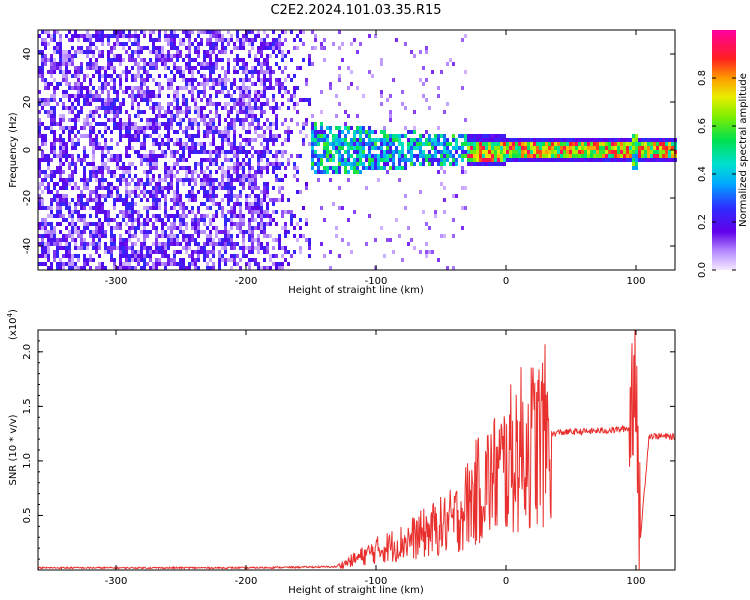 The image size is (750, 600). What do you see at coordinates (702, 126) in the screenshot?
I see `colorbar-tick-label: 0.6` at bounding box center [702, 126].